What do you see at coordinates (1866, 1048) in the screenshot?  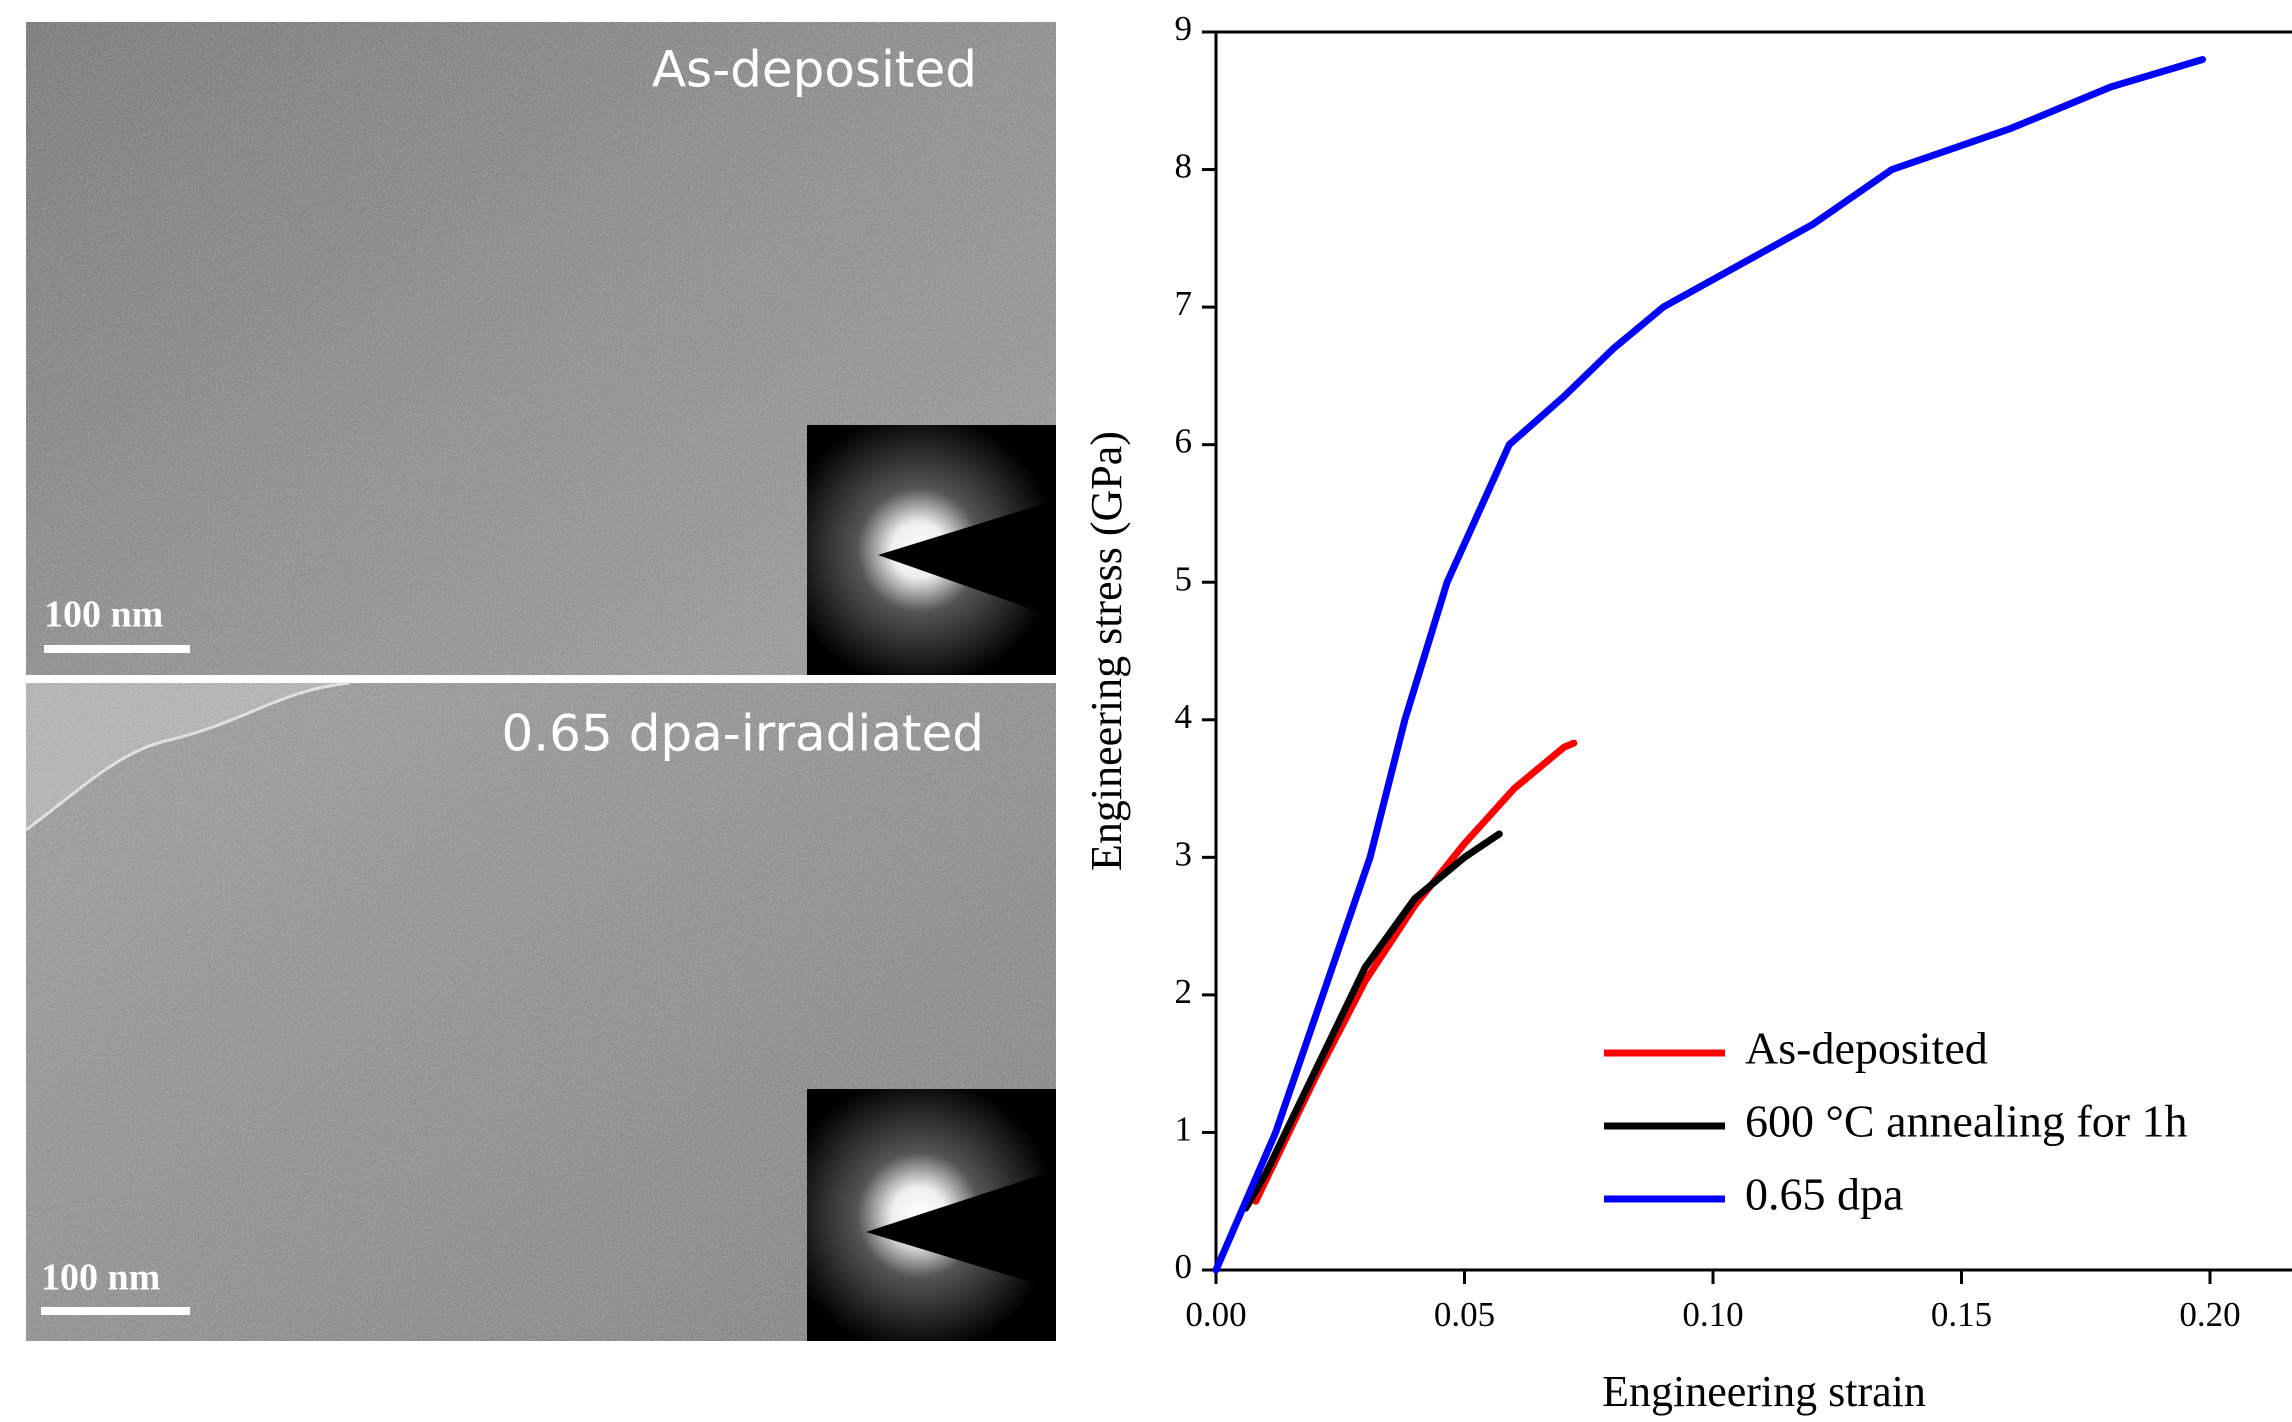 I see `legend-label: As-deposited` at bounding box center [1866, 1048].